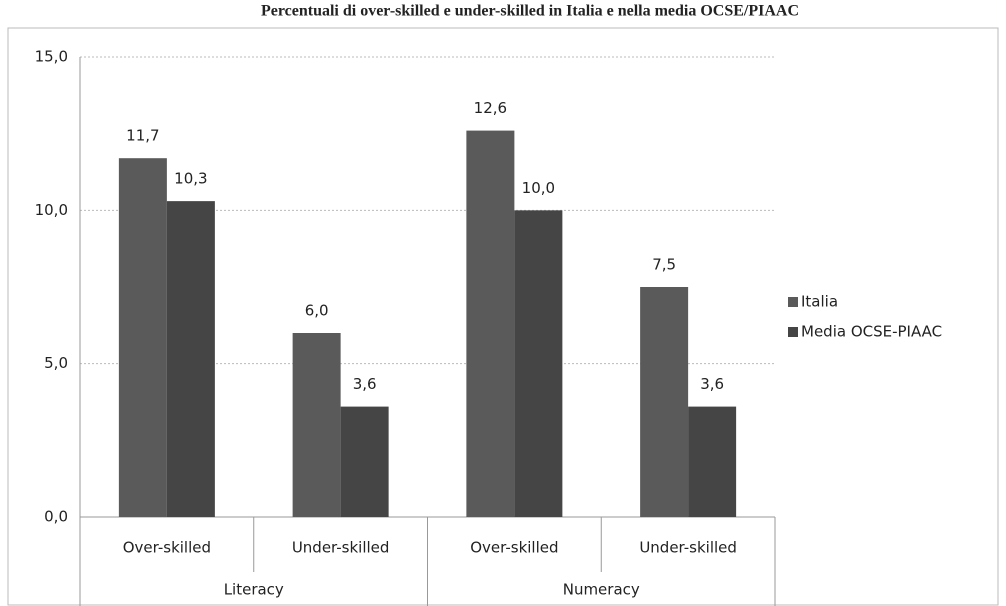 The image size is (1006, 606). I want to click on group-label: Literacy, so click(254, 590).